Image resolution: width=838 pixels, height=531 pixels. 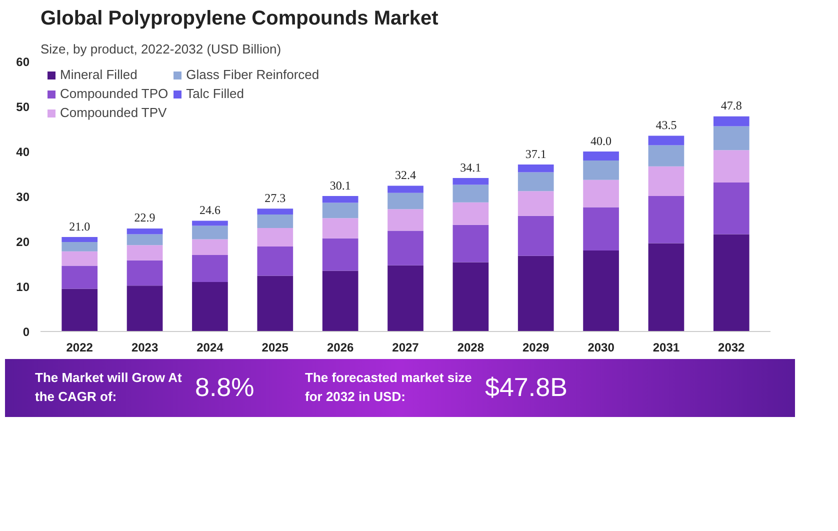 I want to click on legend-label: Mineral Filled, so click(x=99, y=74).